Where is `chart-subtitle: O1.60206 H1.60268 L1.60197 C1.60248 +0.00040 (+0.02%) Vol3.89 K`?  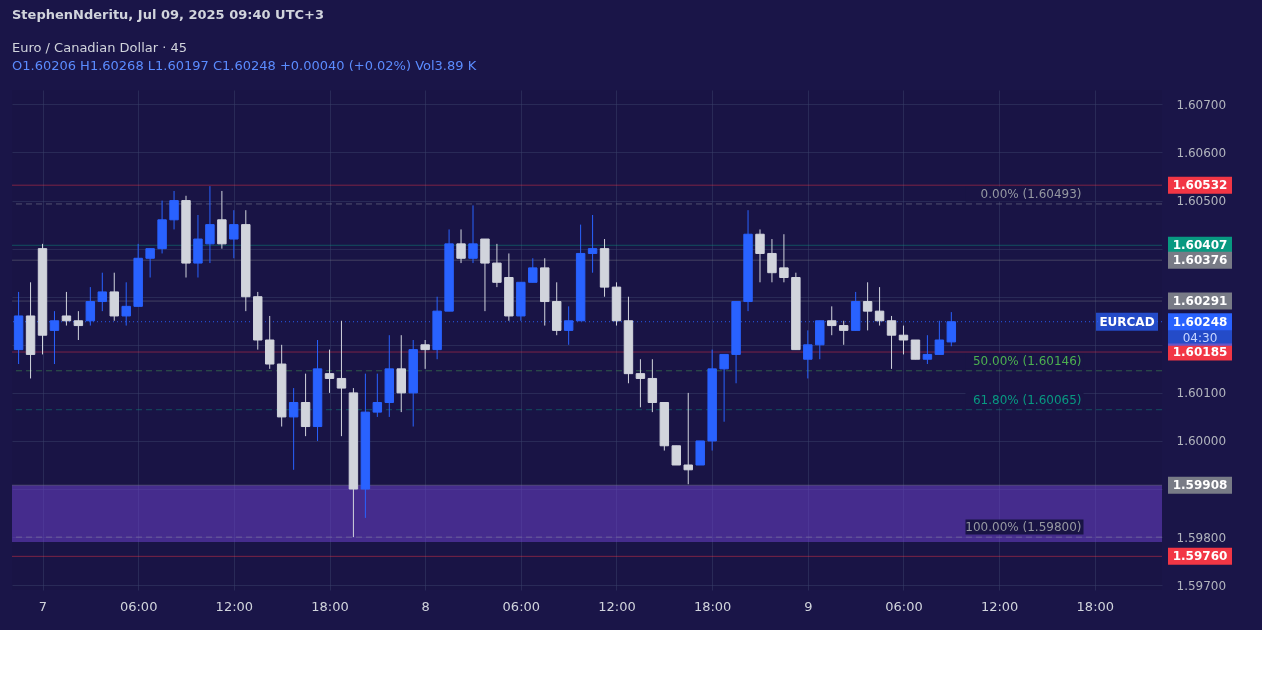 chart-subtitle: O1.60206 H1.60268 L1.60197 C1.60248 +0.00040 (+0.02%) Vol3.89 K is located at coordinates (244, 65).